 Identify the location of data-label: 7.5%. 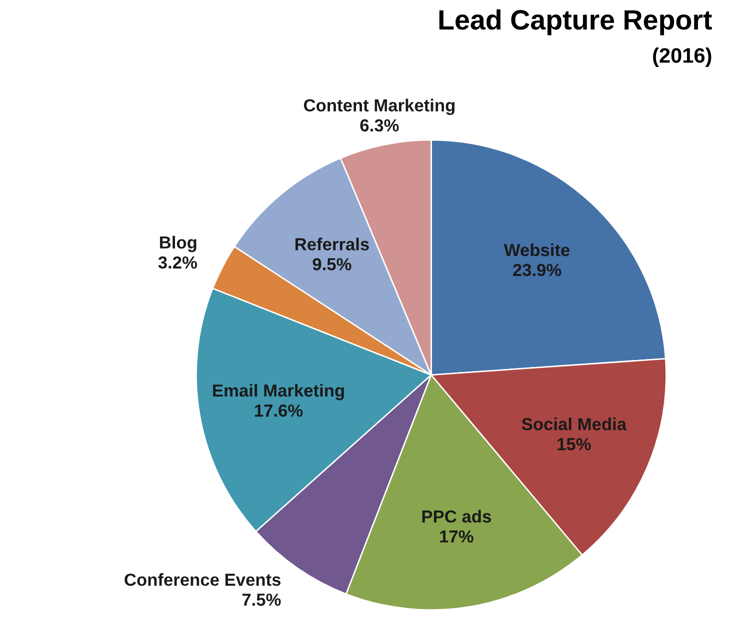
(261, 600).